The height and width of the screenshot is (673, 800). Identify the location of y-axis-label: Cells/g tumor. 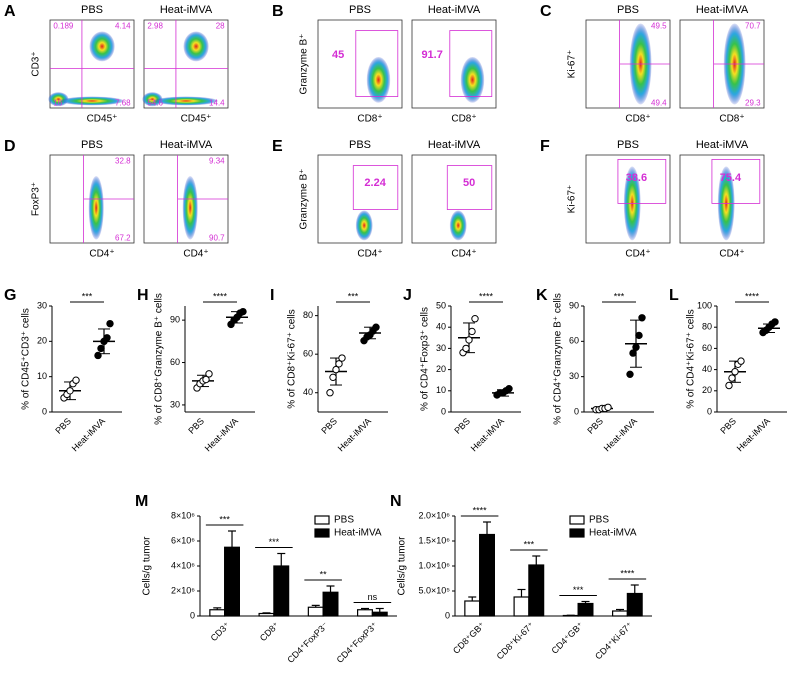
(147, 566).